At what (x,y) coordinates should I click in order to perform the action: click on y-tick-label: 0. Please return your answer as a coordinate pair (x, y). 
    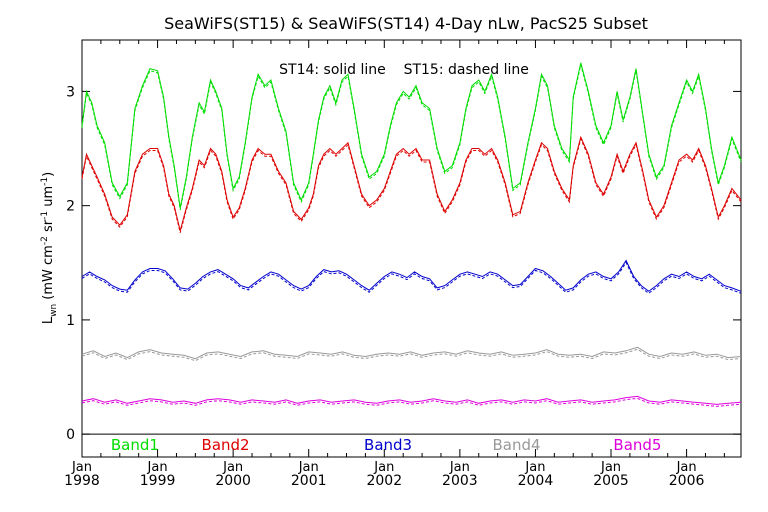
    Looking at the image, I should click on (70, 435).